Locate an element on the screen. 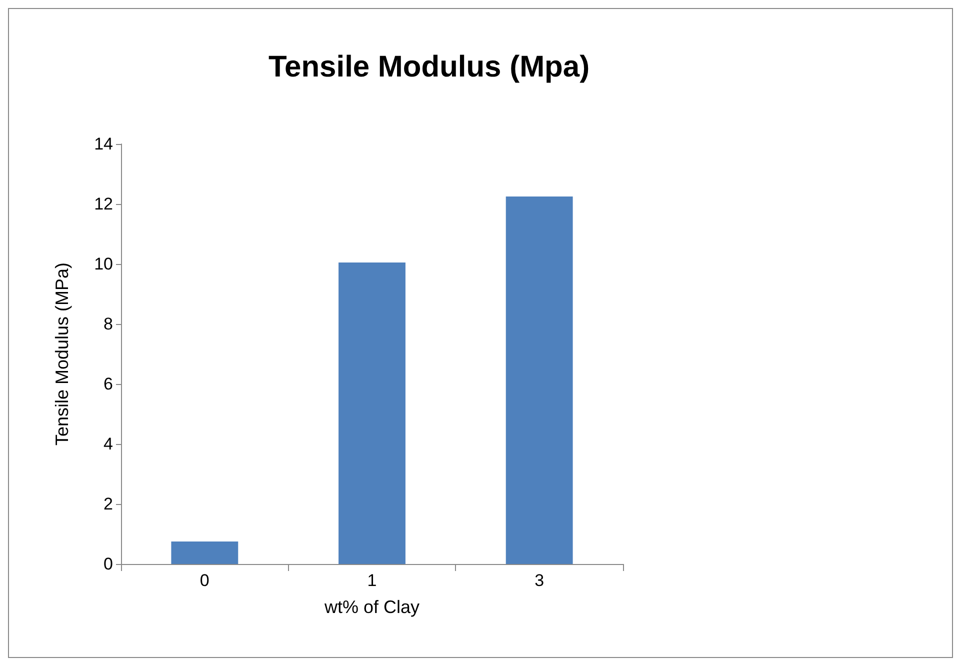  y-tick-label: 2 is located at coordinates (108, 504).